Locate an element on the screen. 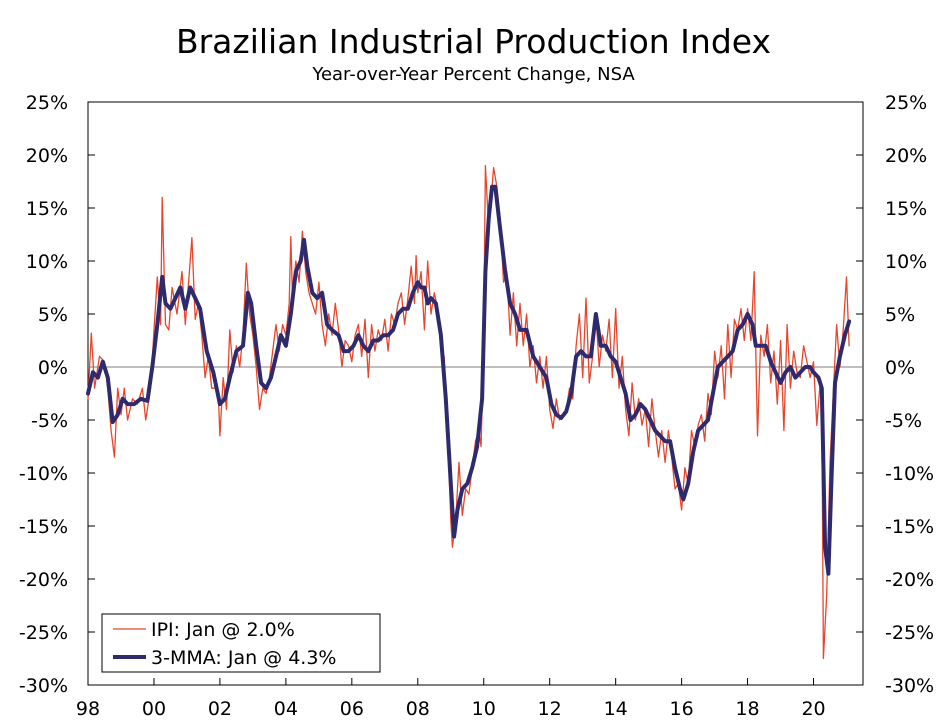 The width and height of the screenshot is (947, 727). x-tick-label: 20 is located at coordinates (813, 709).